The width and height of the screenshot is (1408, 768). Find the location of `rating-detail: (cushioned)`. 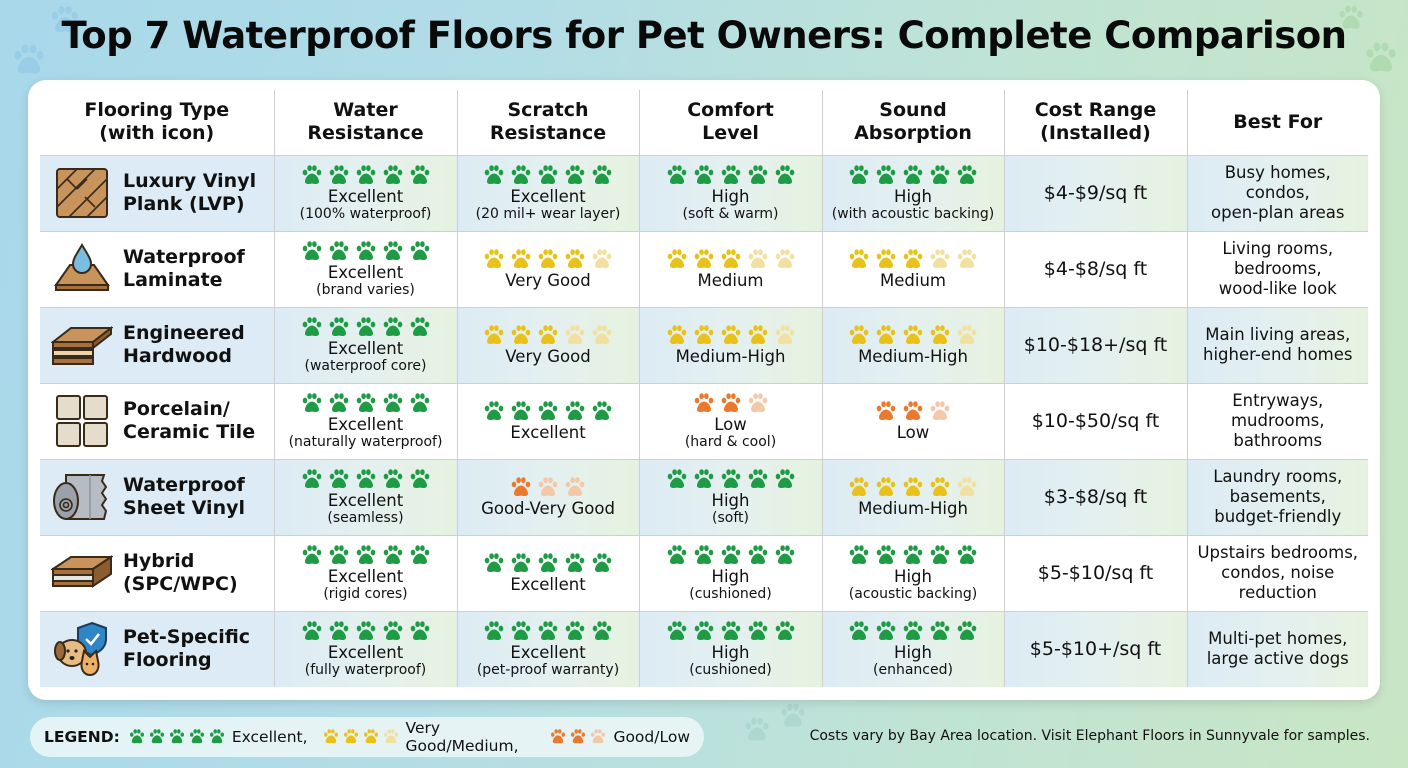

rating-detail: (cushioned) is located at coordinates (730, 669).